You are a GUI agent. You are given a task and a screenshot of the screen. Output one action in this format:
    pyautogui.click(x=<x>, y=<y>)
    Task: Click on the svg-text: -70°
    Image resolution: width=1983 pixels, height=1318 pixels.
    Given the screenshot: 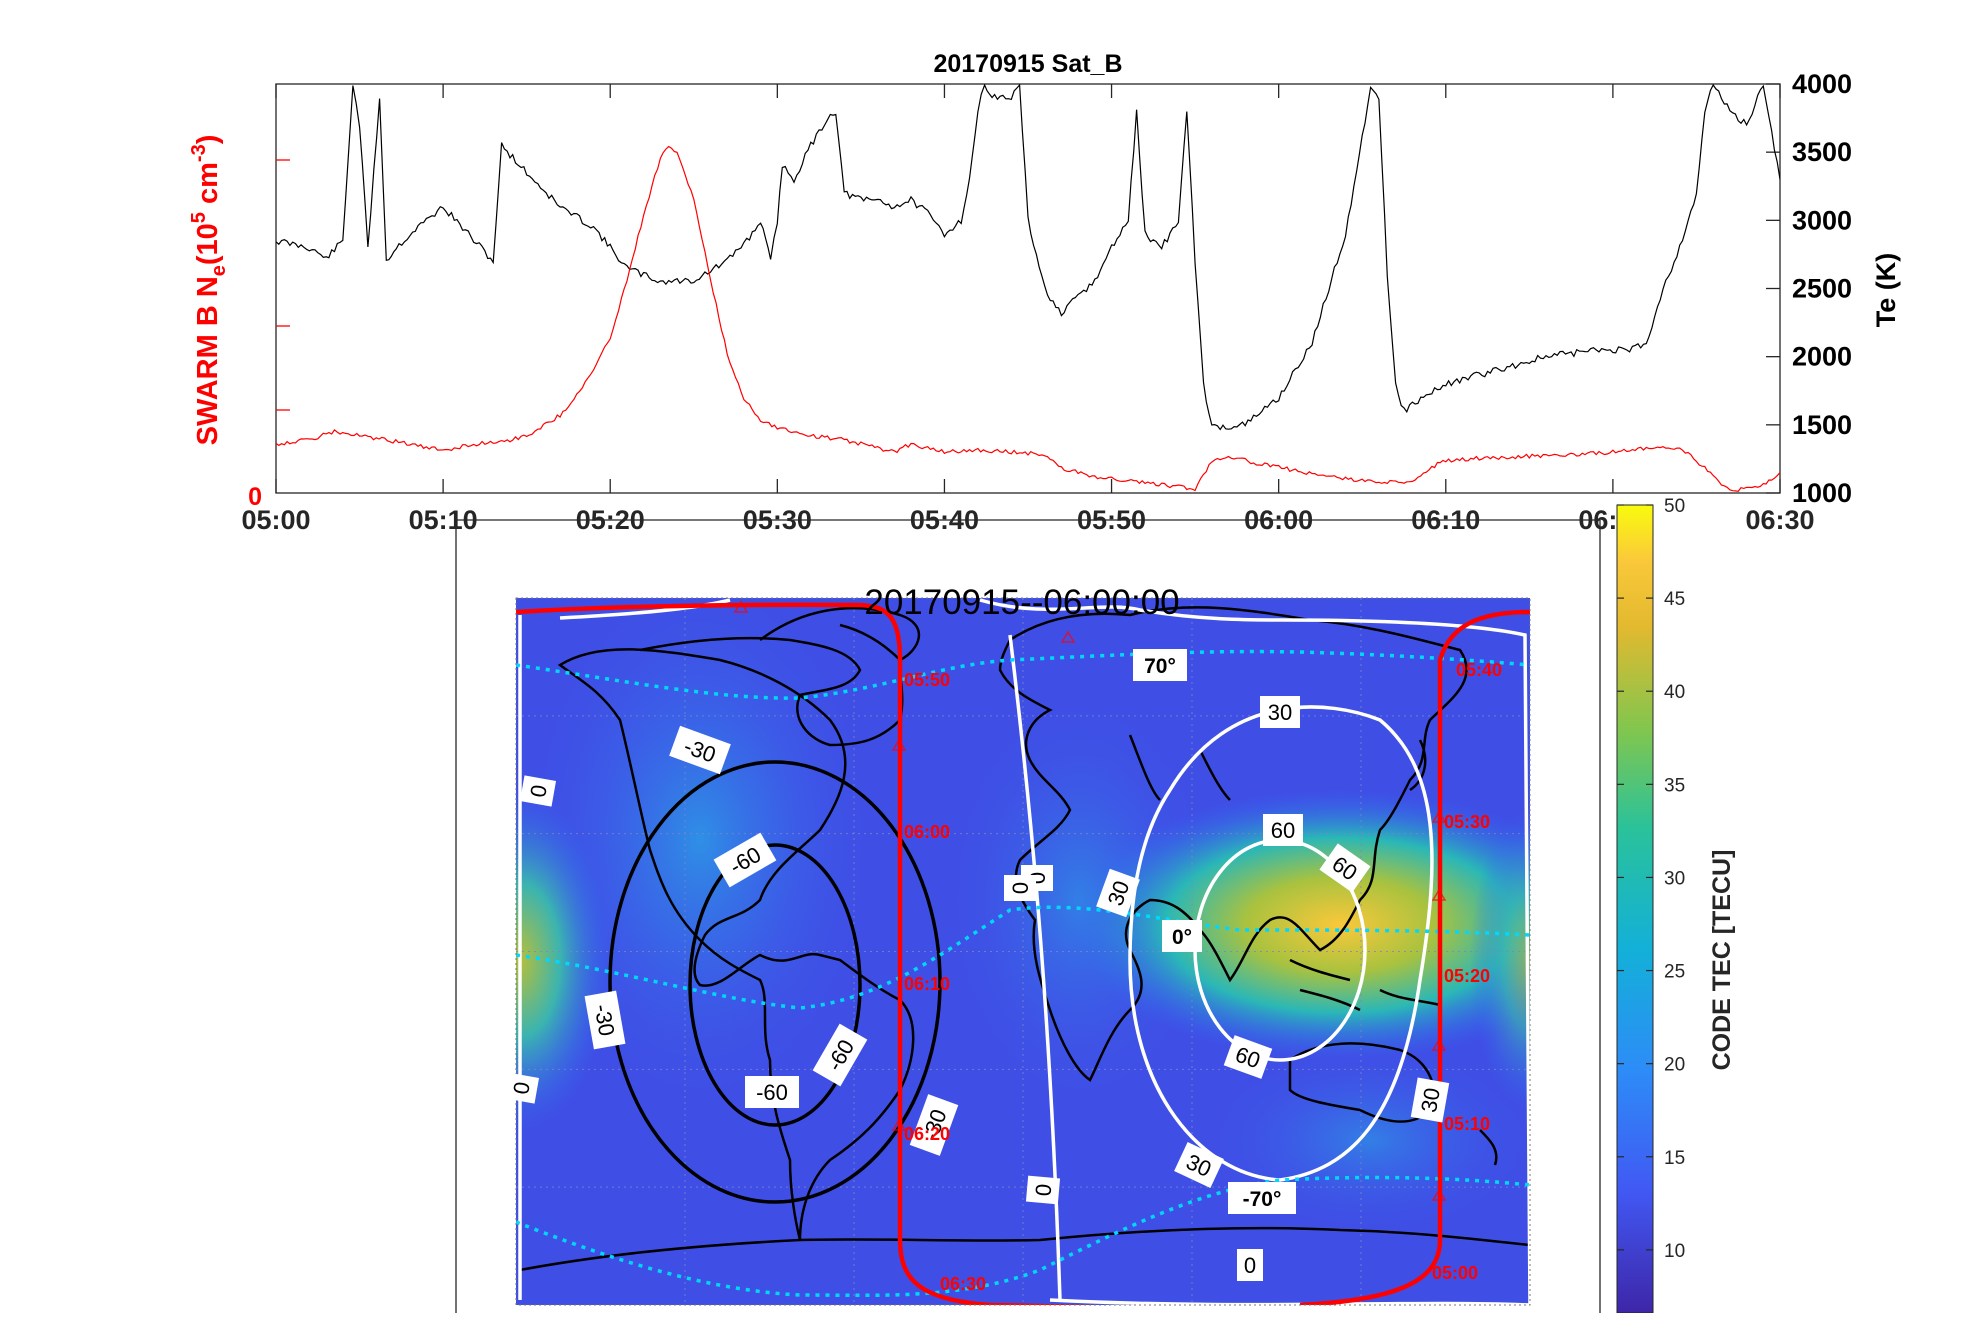 What is the action you would take?
    pyautogui.click(x=1262, y=1199)
    